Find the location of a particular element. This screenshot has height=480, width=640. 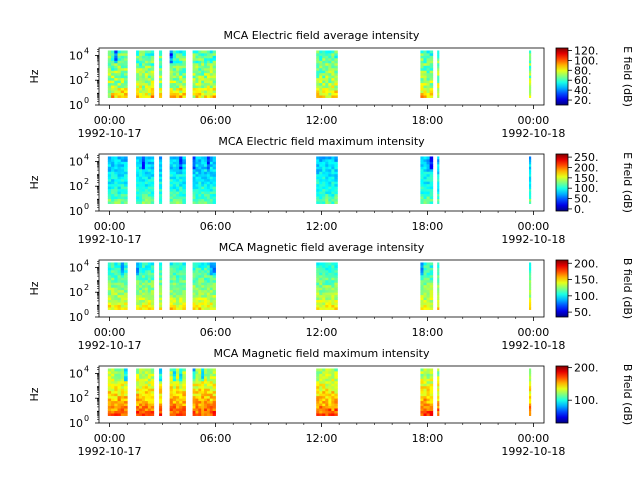

y-tick-exponent: 4 is located at coordinates (86, 156).